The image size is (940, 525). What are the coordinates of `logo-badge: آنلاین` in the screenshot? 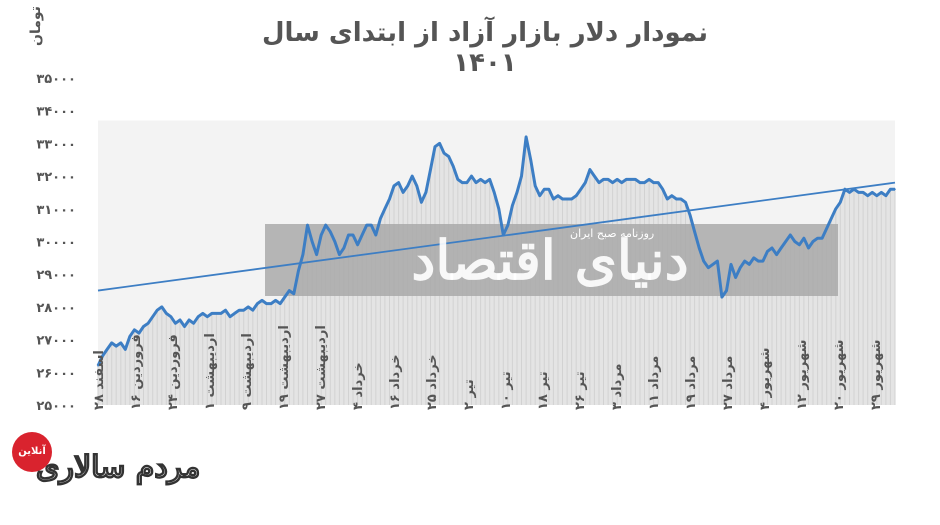 It's located at (32, 452).